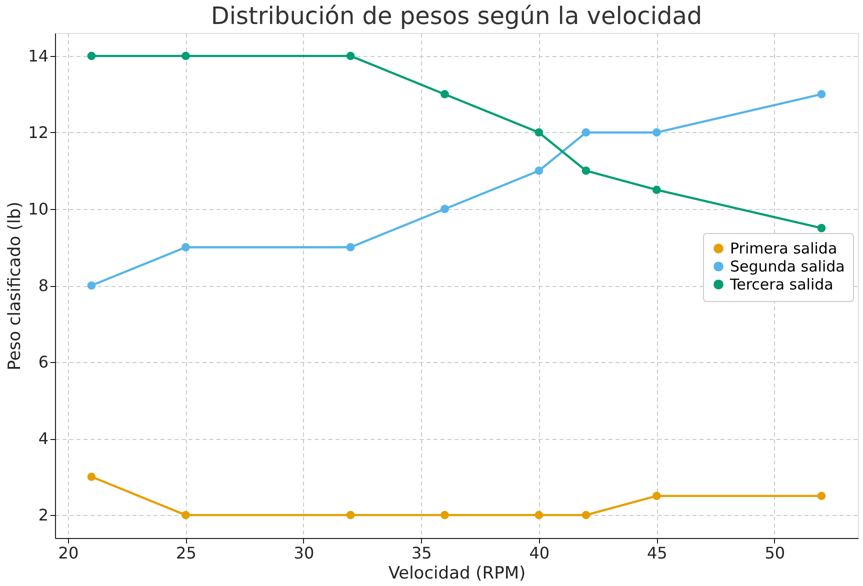 The height and width of the screenshot is (586, 863). What do you see at coordinates (784, 249) in the screenshot?
I see `legend-label: Primera salida` at bounding box center [784, 249].